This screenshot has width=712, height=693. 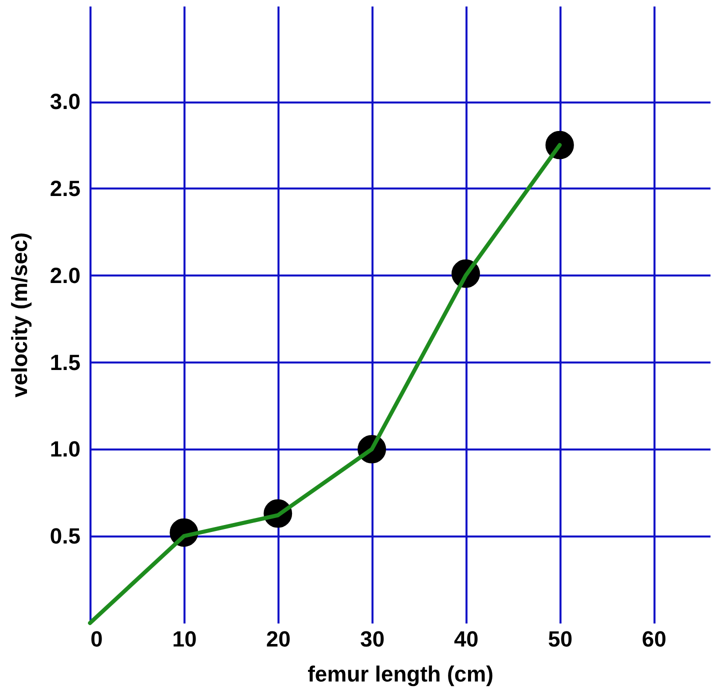 I want to click on x-tick-label: 0, so click(x=96, y=639).